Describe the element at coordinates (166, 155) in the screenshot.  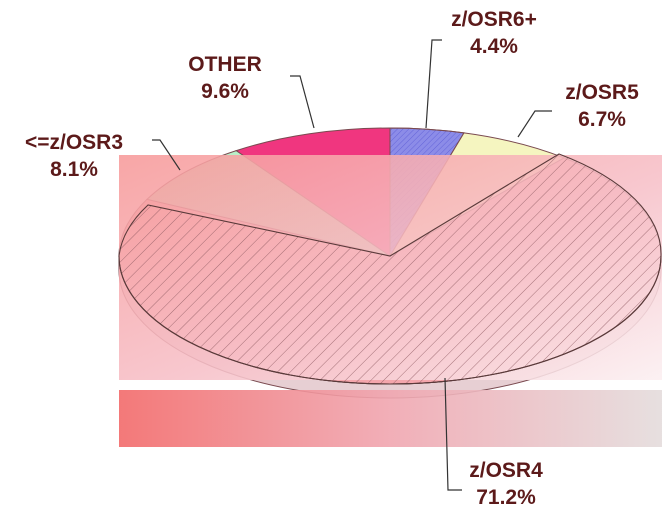
I see `leader-line-z-osr3` at that location.